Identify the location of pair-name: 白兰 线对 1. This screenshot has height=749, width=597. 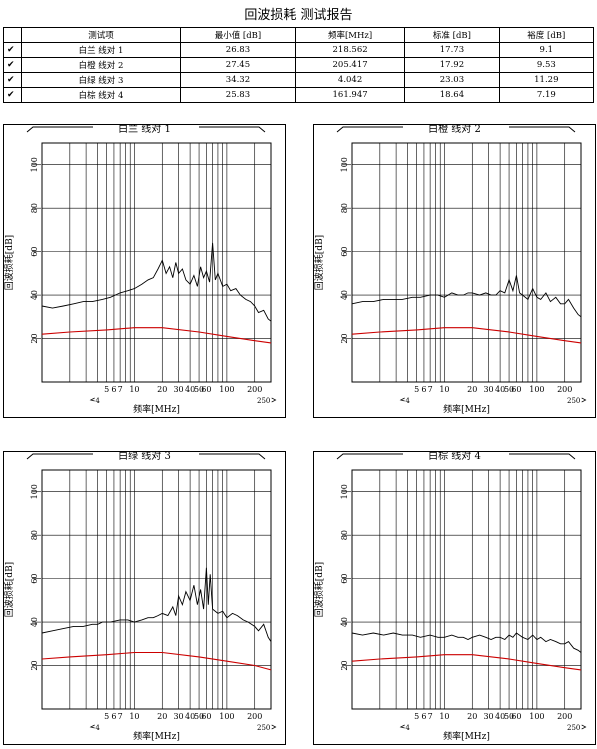
(101, 50).